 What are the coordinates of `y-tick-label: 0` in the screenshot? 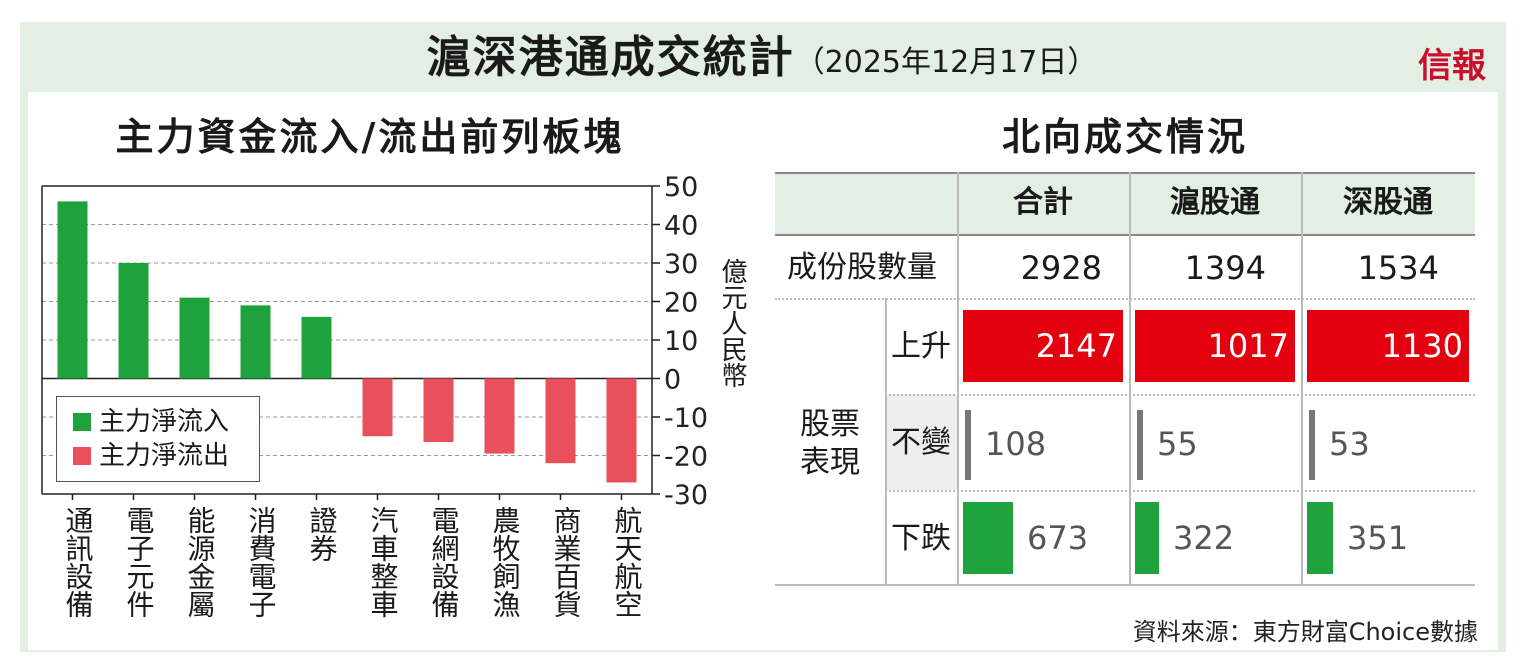 It's located at (672, 380).